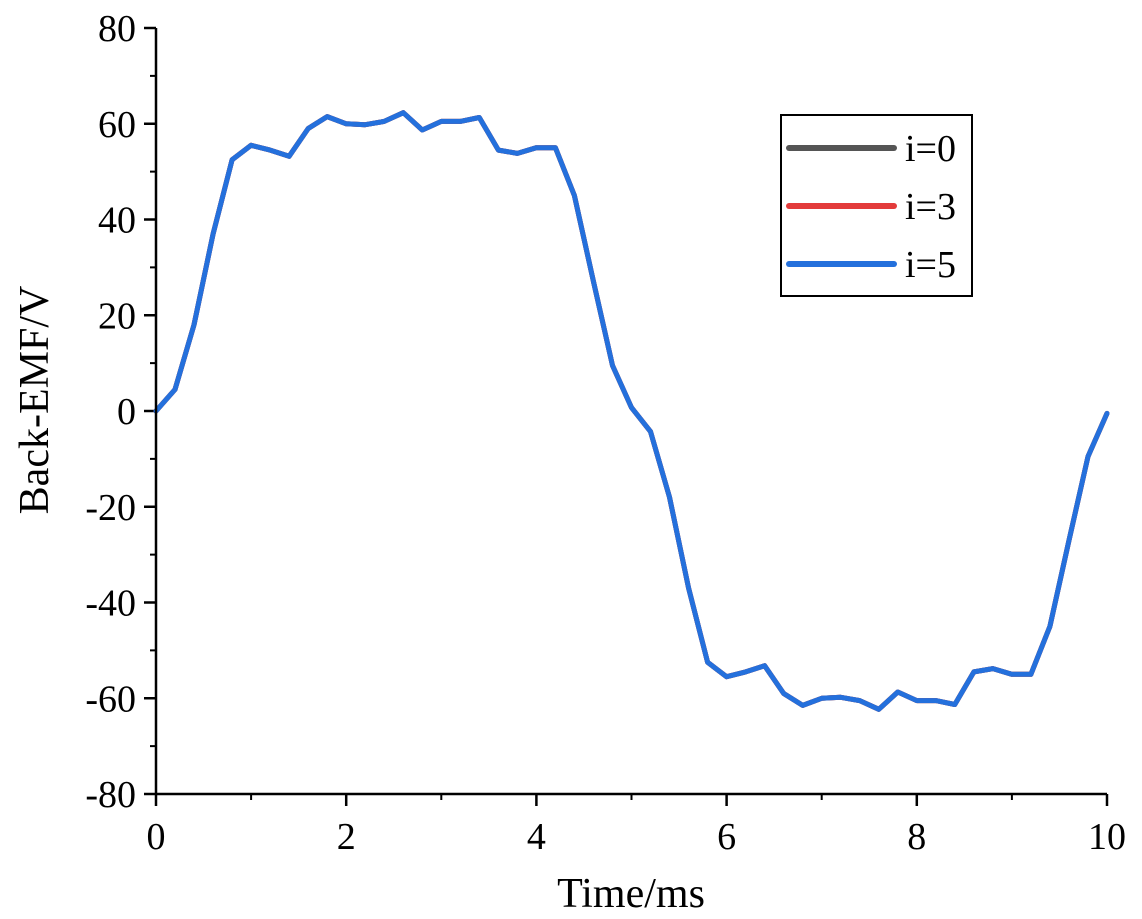 The image size is (1142, 919). I want to click on x-tick-label: 2, so click(346, 837).